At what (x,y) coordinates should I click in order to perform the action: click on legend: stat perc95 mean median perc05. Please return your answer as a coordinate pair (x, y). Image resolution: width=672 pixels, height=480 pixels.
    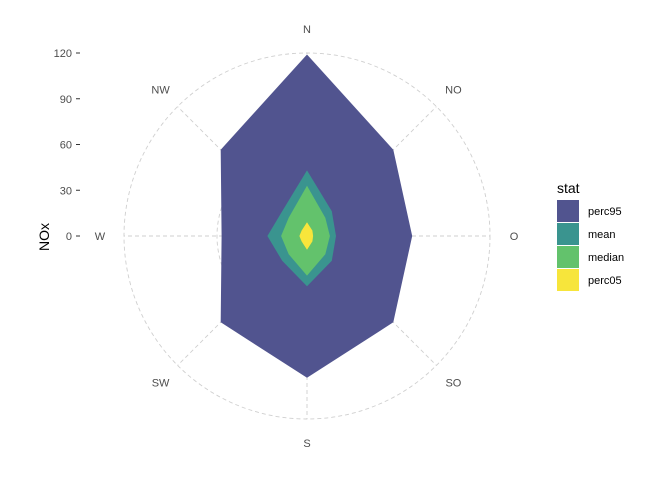
    Looking at the image, I should click on (590, 235).